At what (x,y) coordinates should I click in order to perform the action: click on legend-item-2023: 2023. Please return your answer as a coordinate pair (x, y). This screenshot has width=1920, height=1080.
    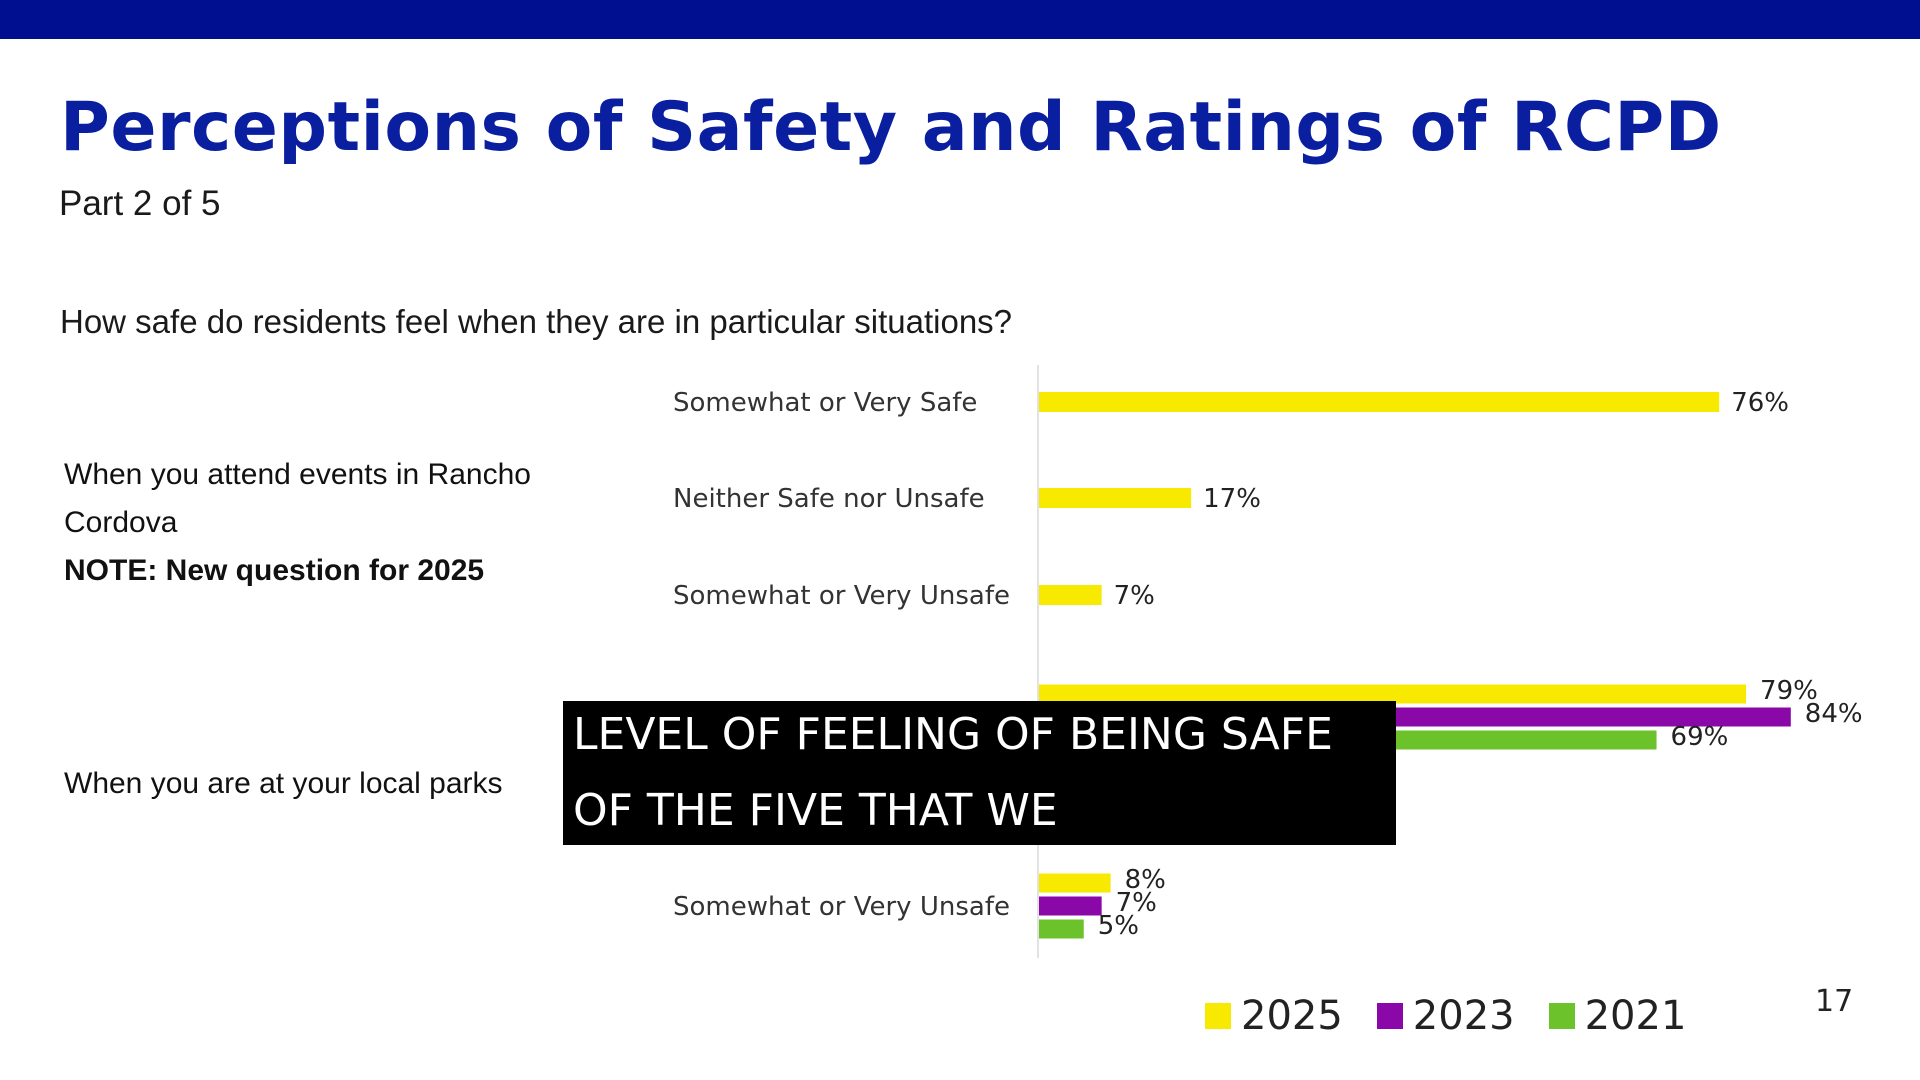
    Looking at the image, I should click on (1445, 1016).